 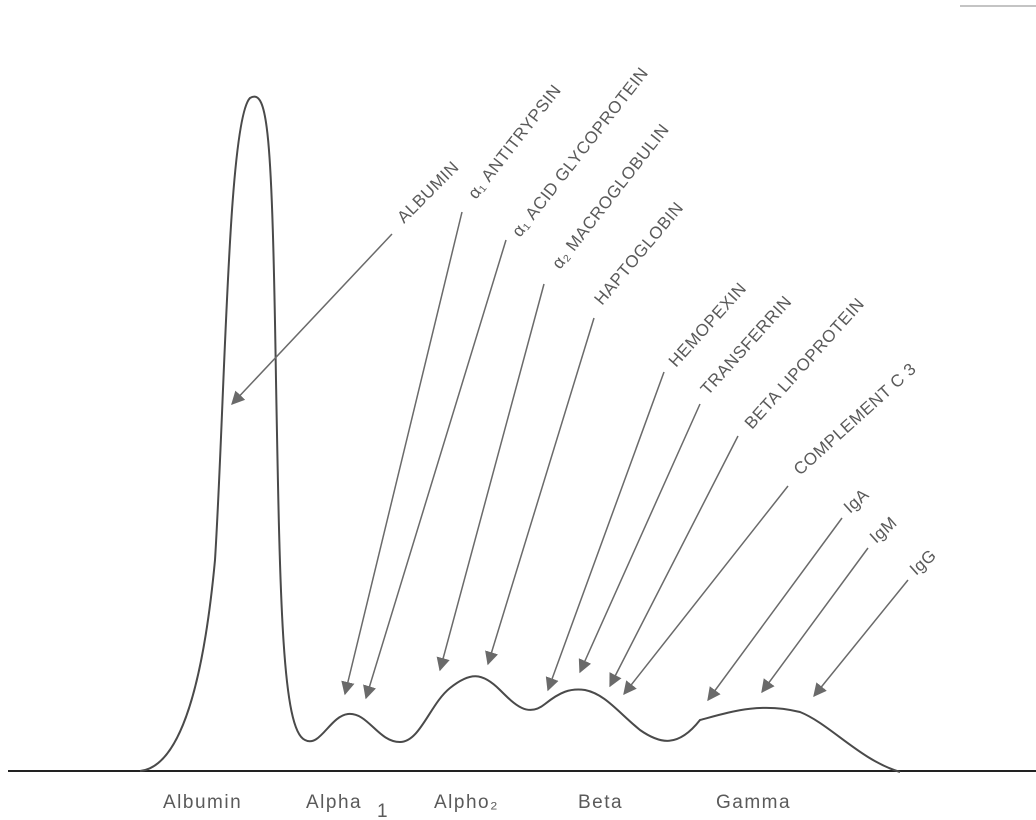 I want to click on label-complement-c3: COMPLEMENT C 3, so click(x=855, y=419).